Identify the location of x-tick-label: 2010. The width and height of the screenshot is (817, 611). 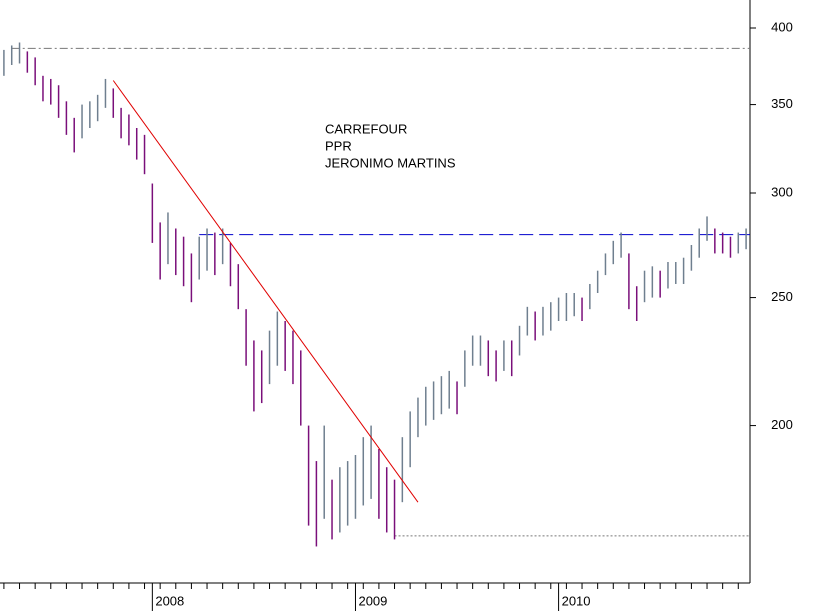
(576, 600).